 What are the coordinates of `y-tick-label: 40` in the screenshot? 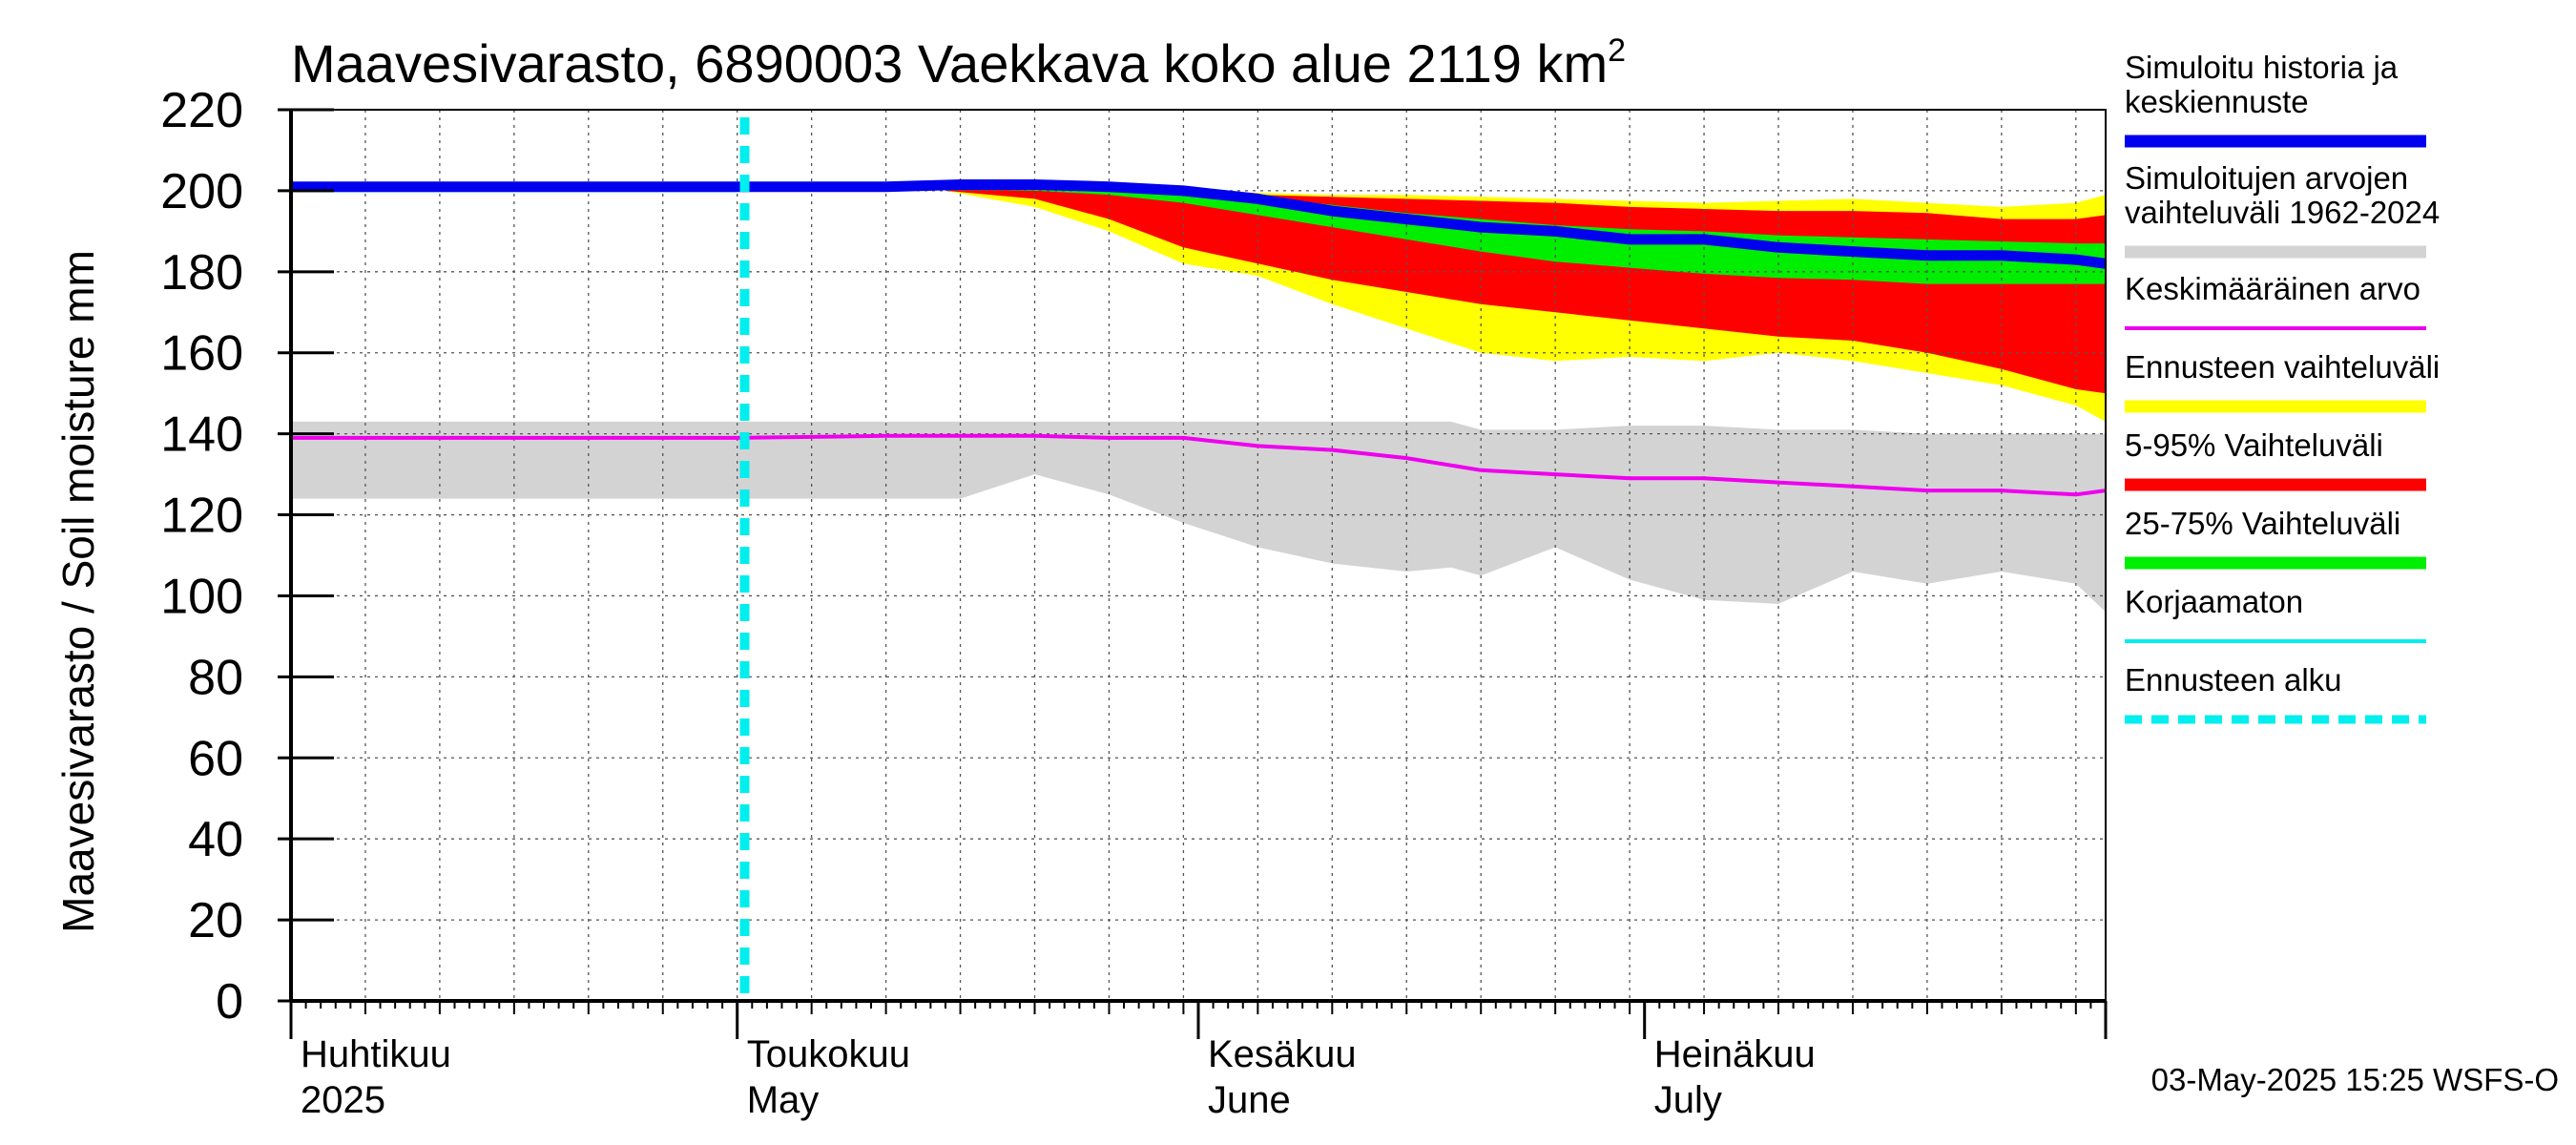 It's located at (215, 840).